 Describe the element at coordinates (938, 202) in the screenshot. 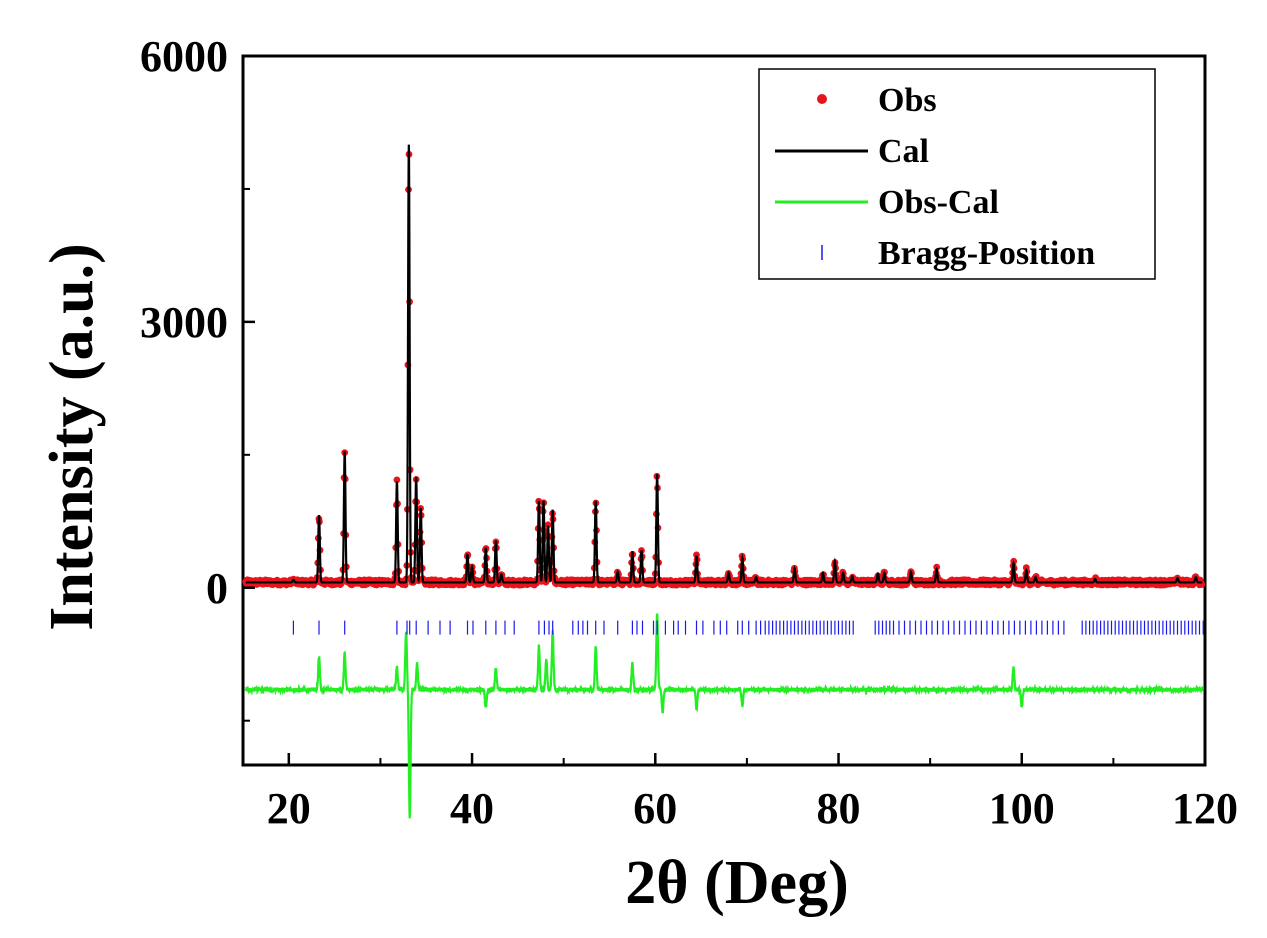

I see `legend-obs-cal-label: Obs-Cal` at that location.